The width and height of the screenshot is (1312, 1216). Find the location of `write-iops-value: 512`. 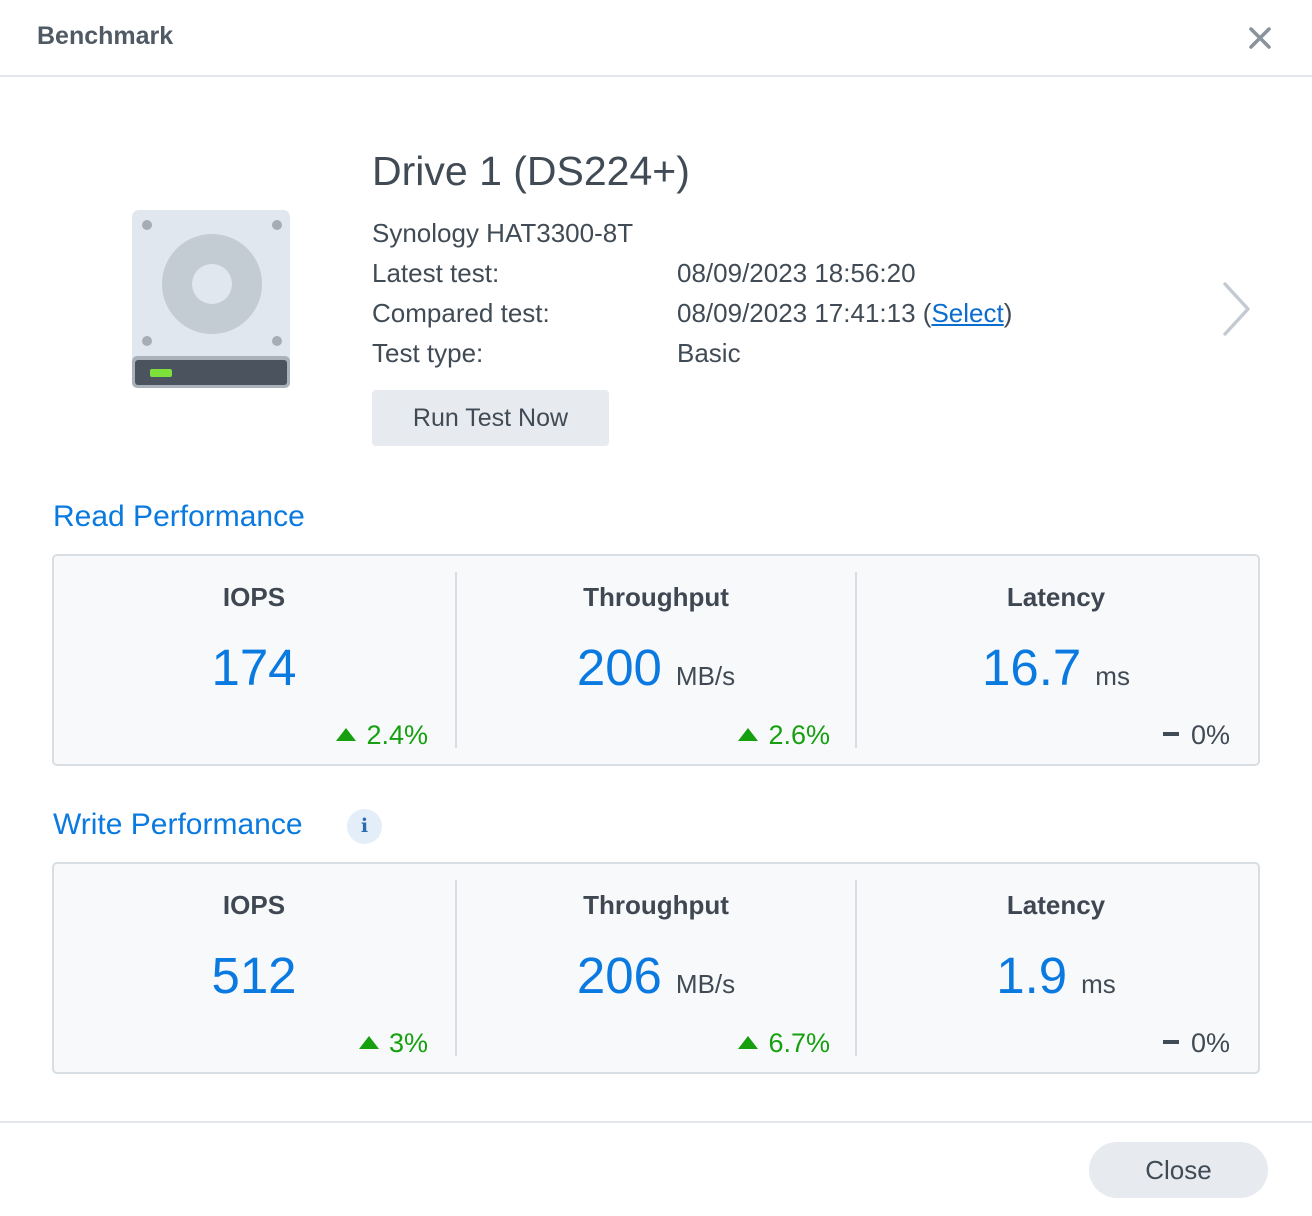

write-iops-value: 512 is located at coordinates (254, 975).